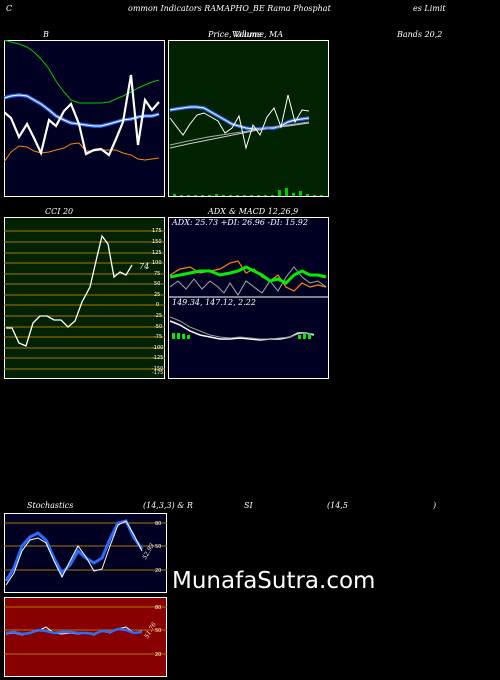  What do you see at coordinates (241, 336) in the screenshot?
I see `macd-histogram` at bounding box center [241, 336].